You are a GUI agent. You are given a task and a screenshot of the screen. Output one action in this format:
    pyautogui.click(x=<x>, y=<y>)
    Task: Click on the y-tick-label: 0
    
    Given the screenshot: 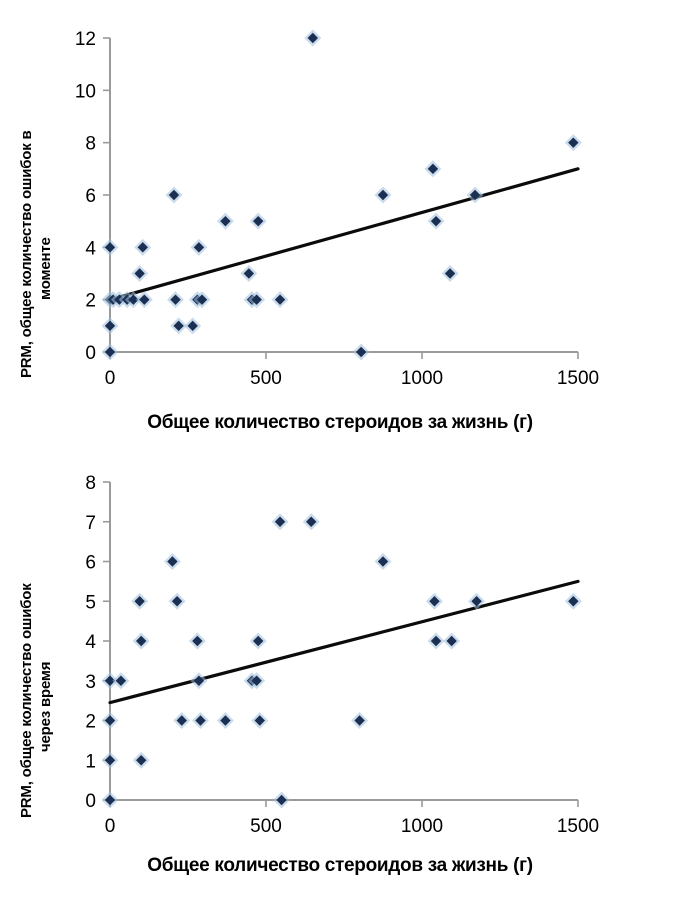 What is the action you would take?
    pyautogui.click(x=90, y=353)
    